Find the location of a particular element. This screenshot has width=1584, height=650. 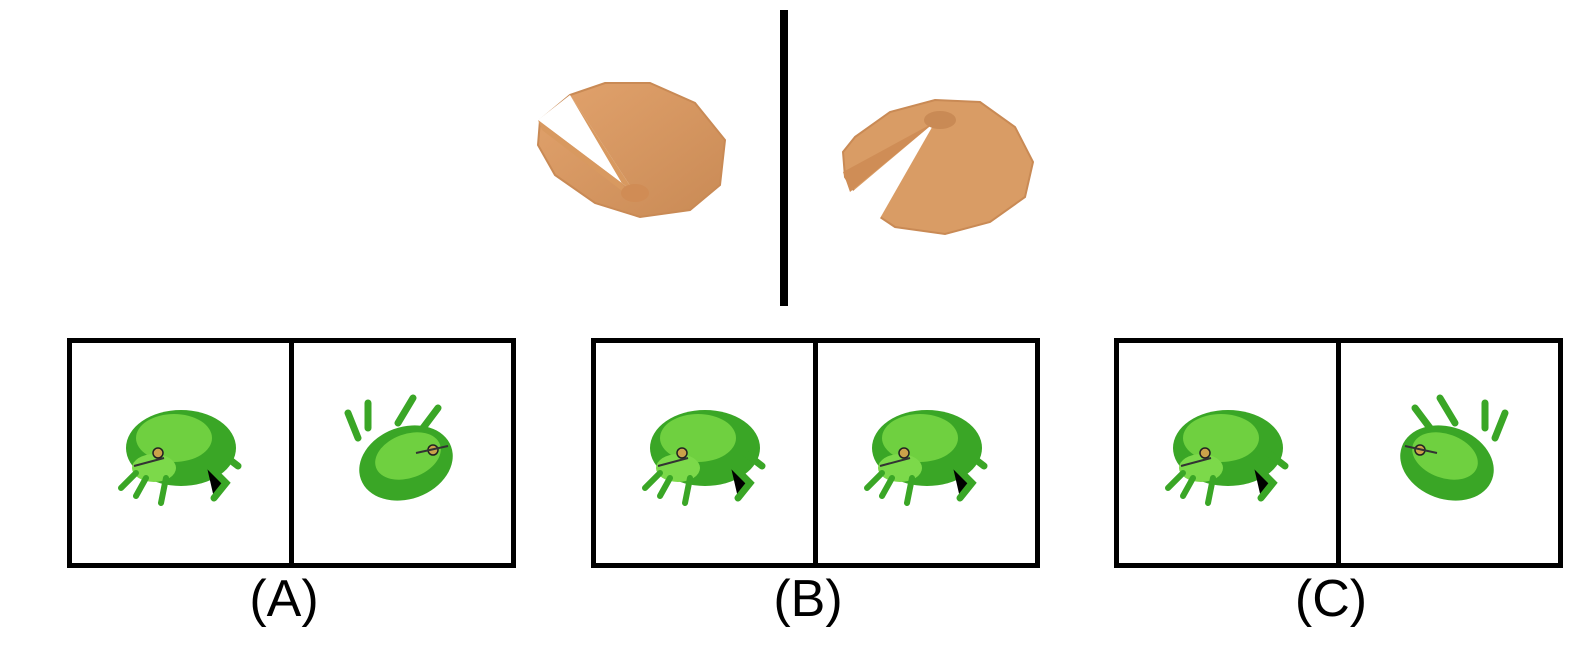

option-b-right-view is located at coordinates (926, 453).